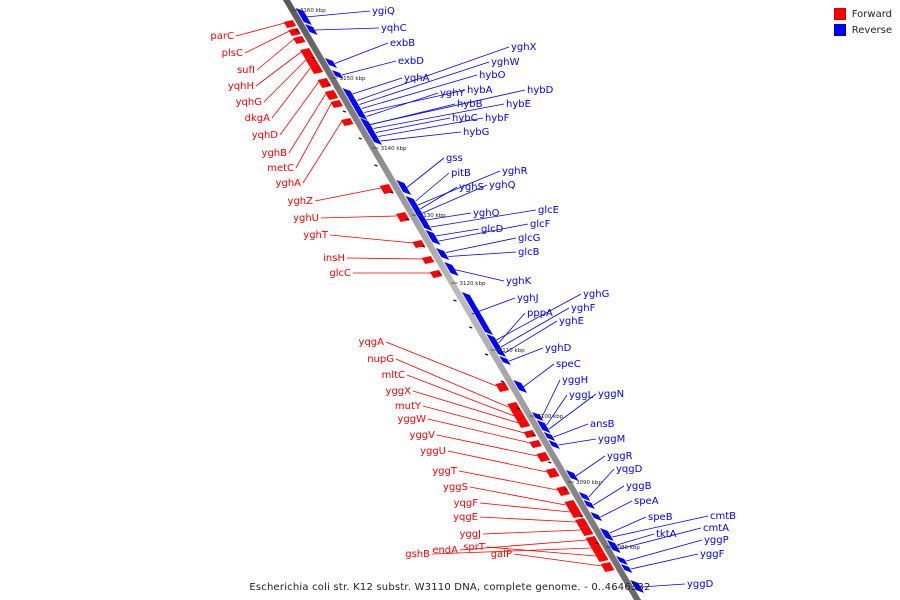  I want to click on reverse-gene-label: tktA, so click(666, 534).